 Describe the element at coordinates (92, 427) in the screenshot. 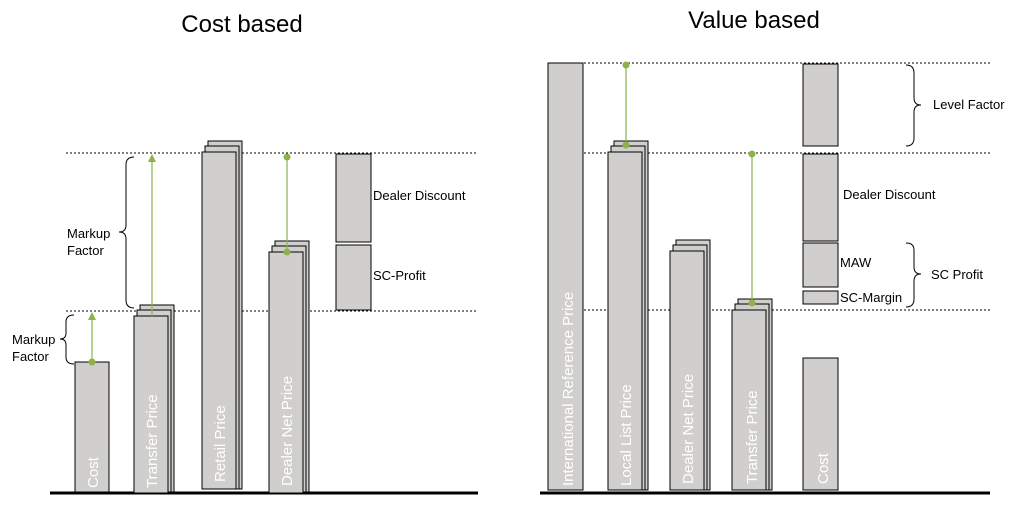

I see `cost-bar` at that location.